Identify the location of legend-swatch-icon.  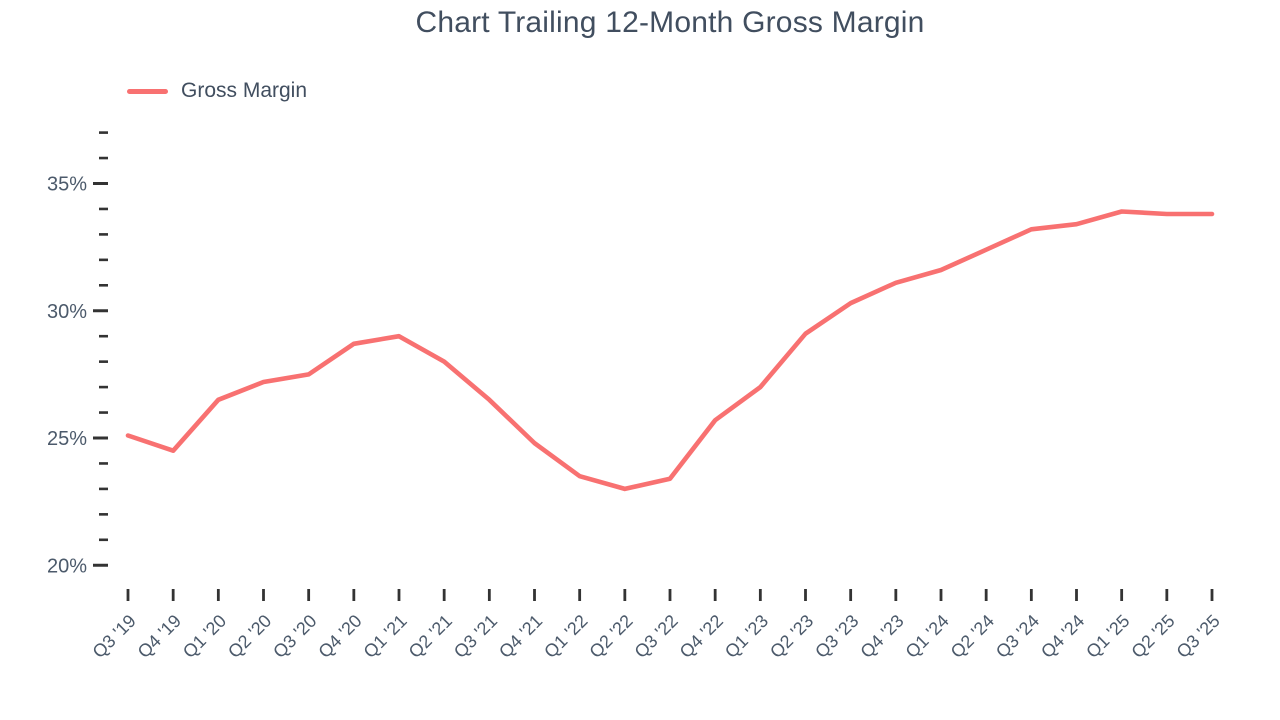
(147, 91).